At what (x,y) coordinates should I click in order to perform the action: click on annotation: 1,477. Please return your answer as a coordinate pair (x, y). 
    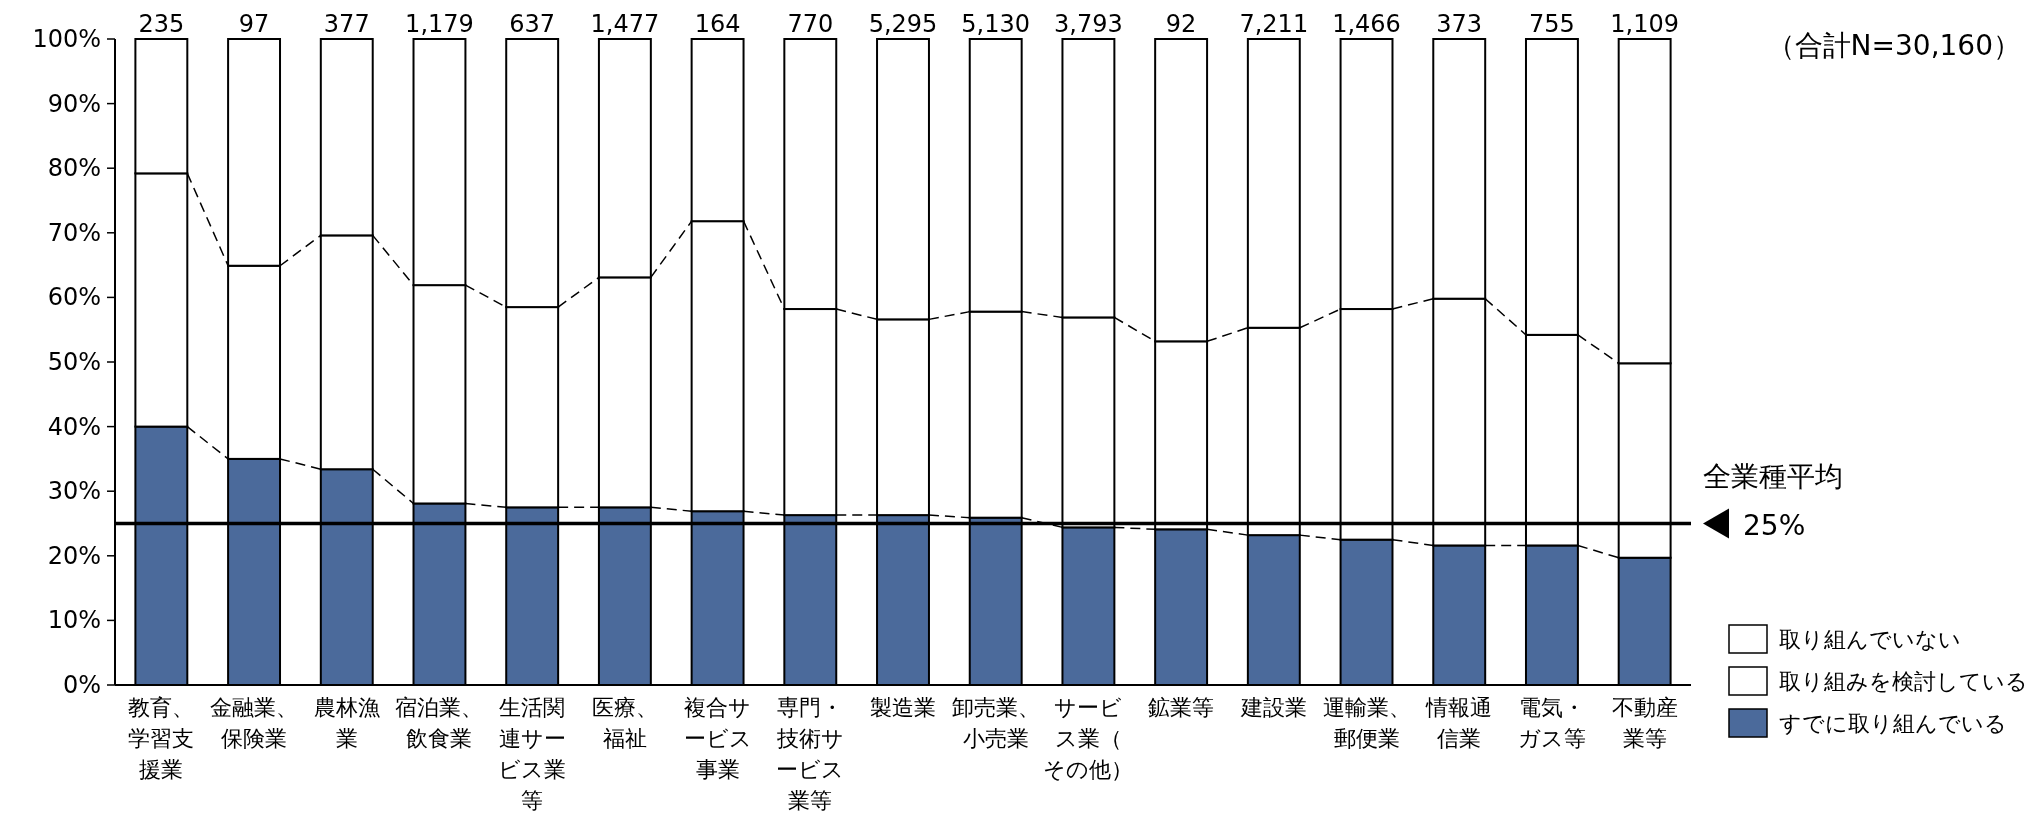
    Looking at the image, I should click on (625, 24).